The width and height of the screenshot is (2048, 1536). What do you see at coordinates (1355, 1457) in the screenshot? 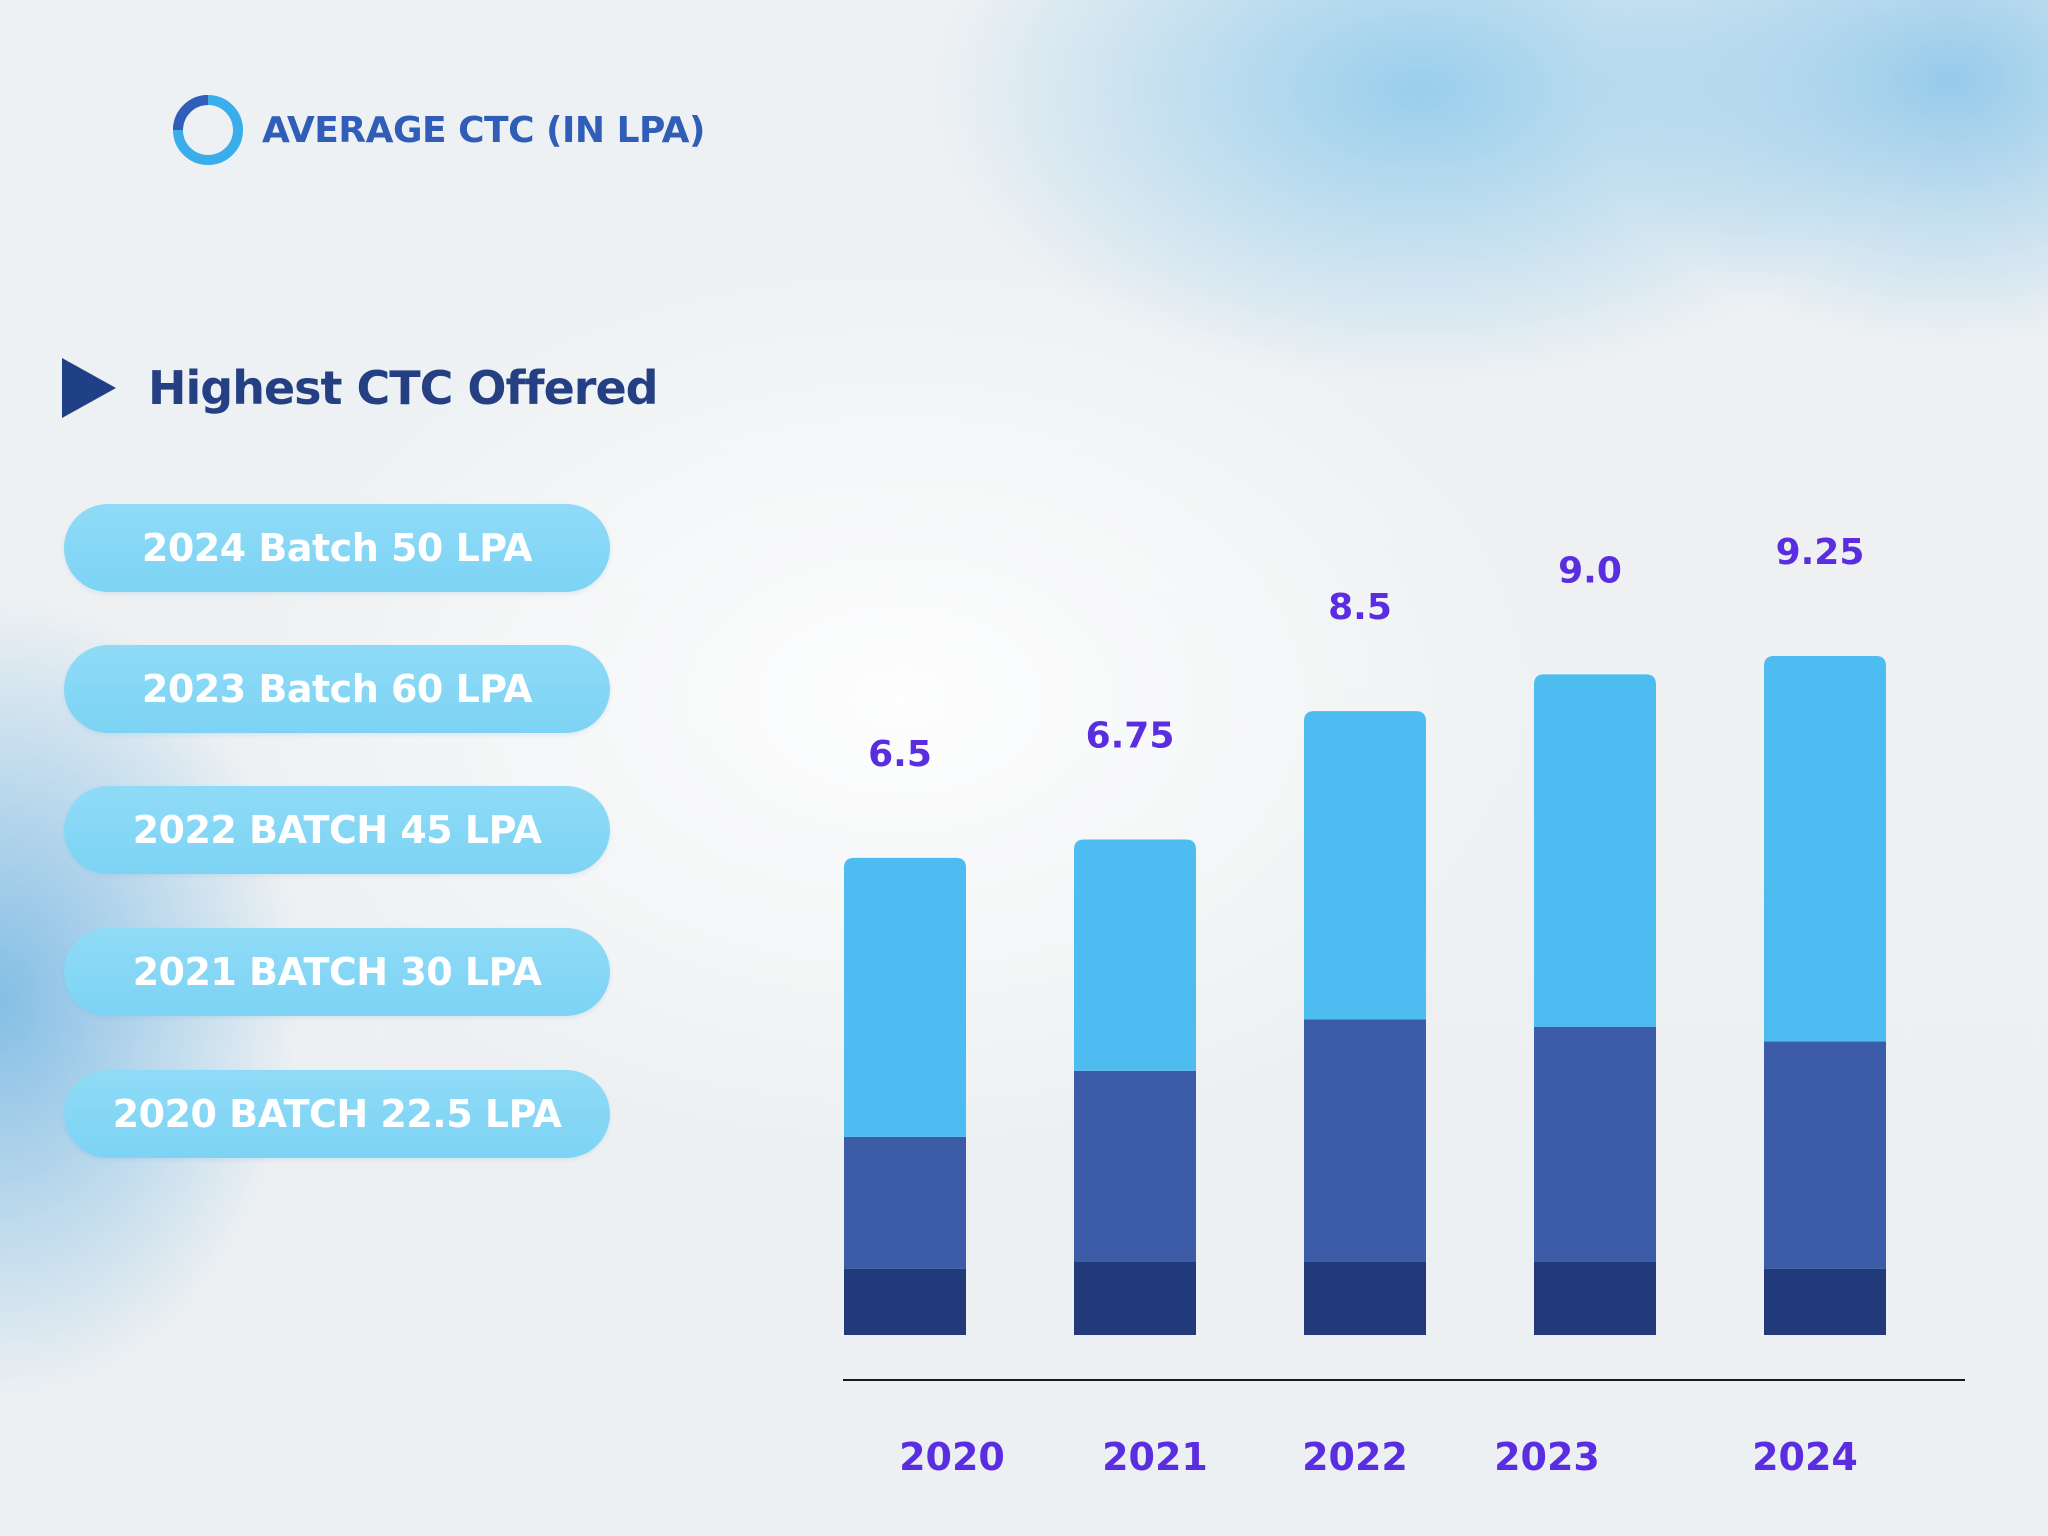
I see `x-tick-label-2022: 2022` at bounding box center [1355, 1457].